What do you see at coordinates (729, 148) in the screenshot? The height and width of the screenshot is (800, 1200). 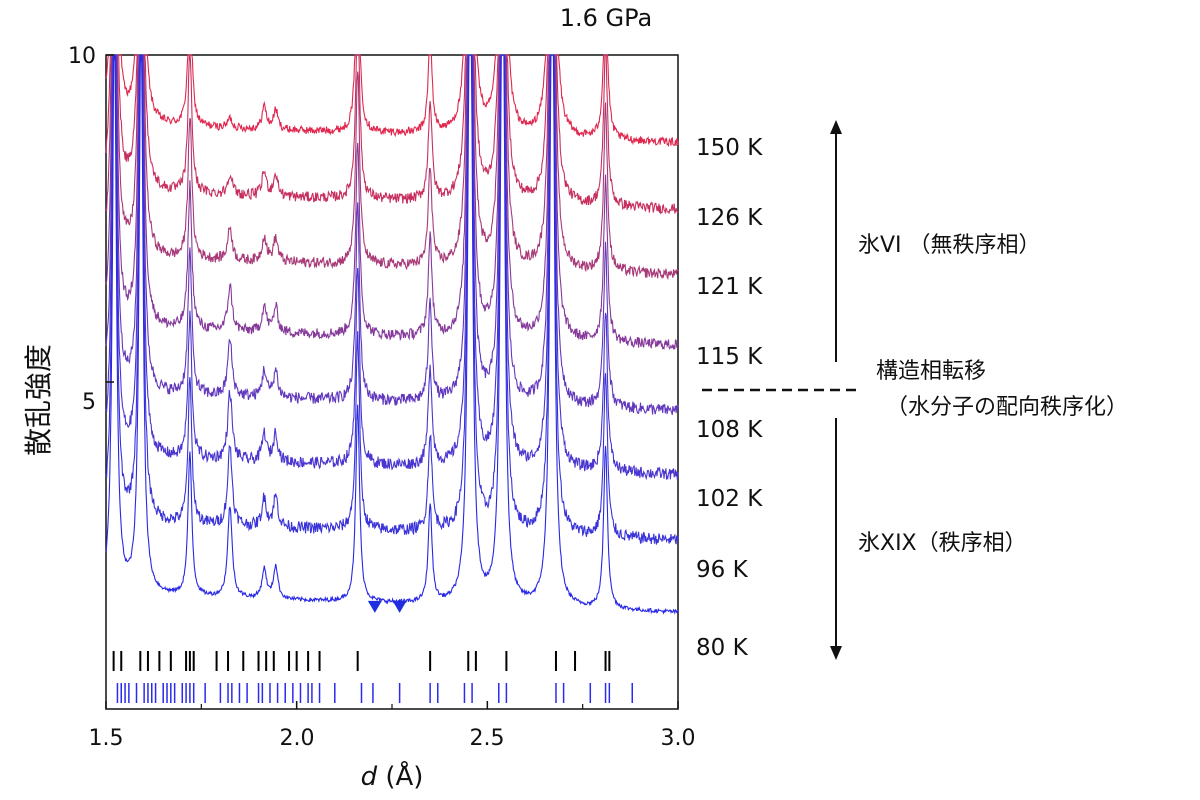 I see `temp-label: 150 K` at bounding box center [729, 148].